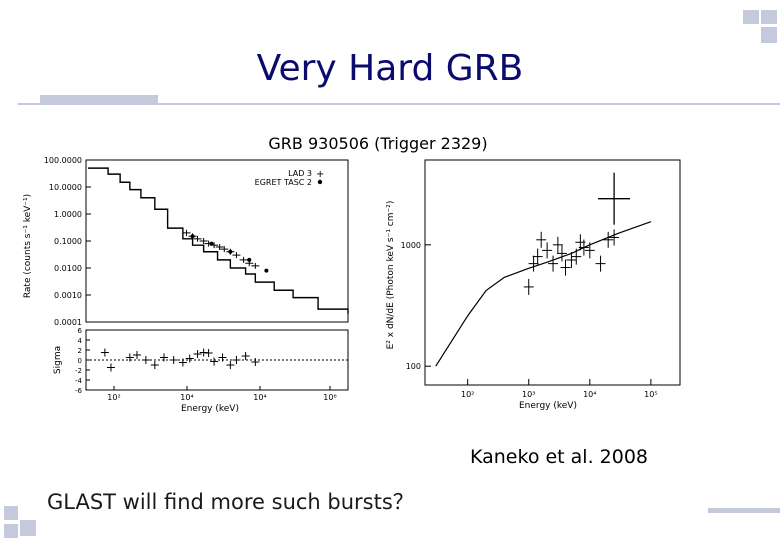 The width and height of the screenshot is (780, 540). I want to click on residual-x-tick-label: 10², so click(113, 397).